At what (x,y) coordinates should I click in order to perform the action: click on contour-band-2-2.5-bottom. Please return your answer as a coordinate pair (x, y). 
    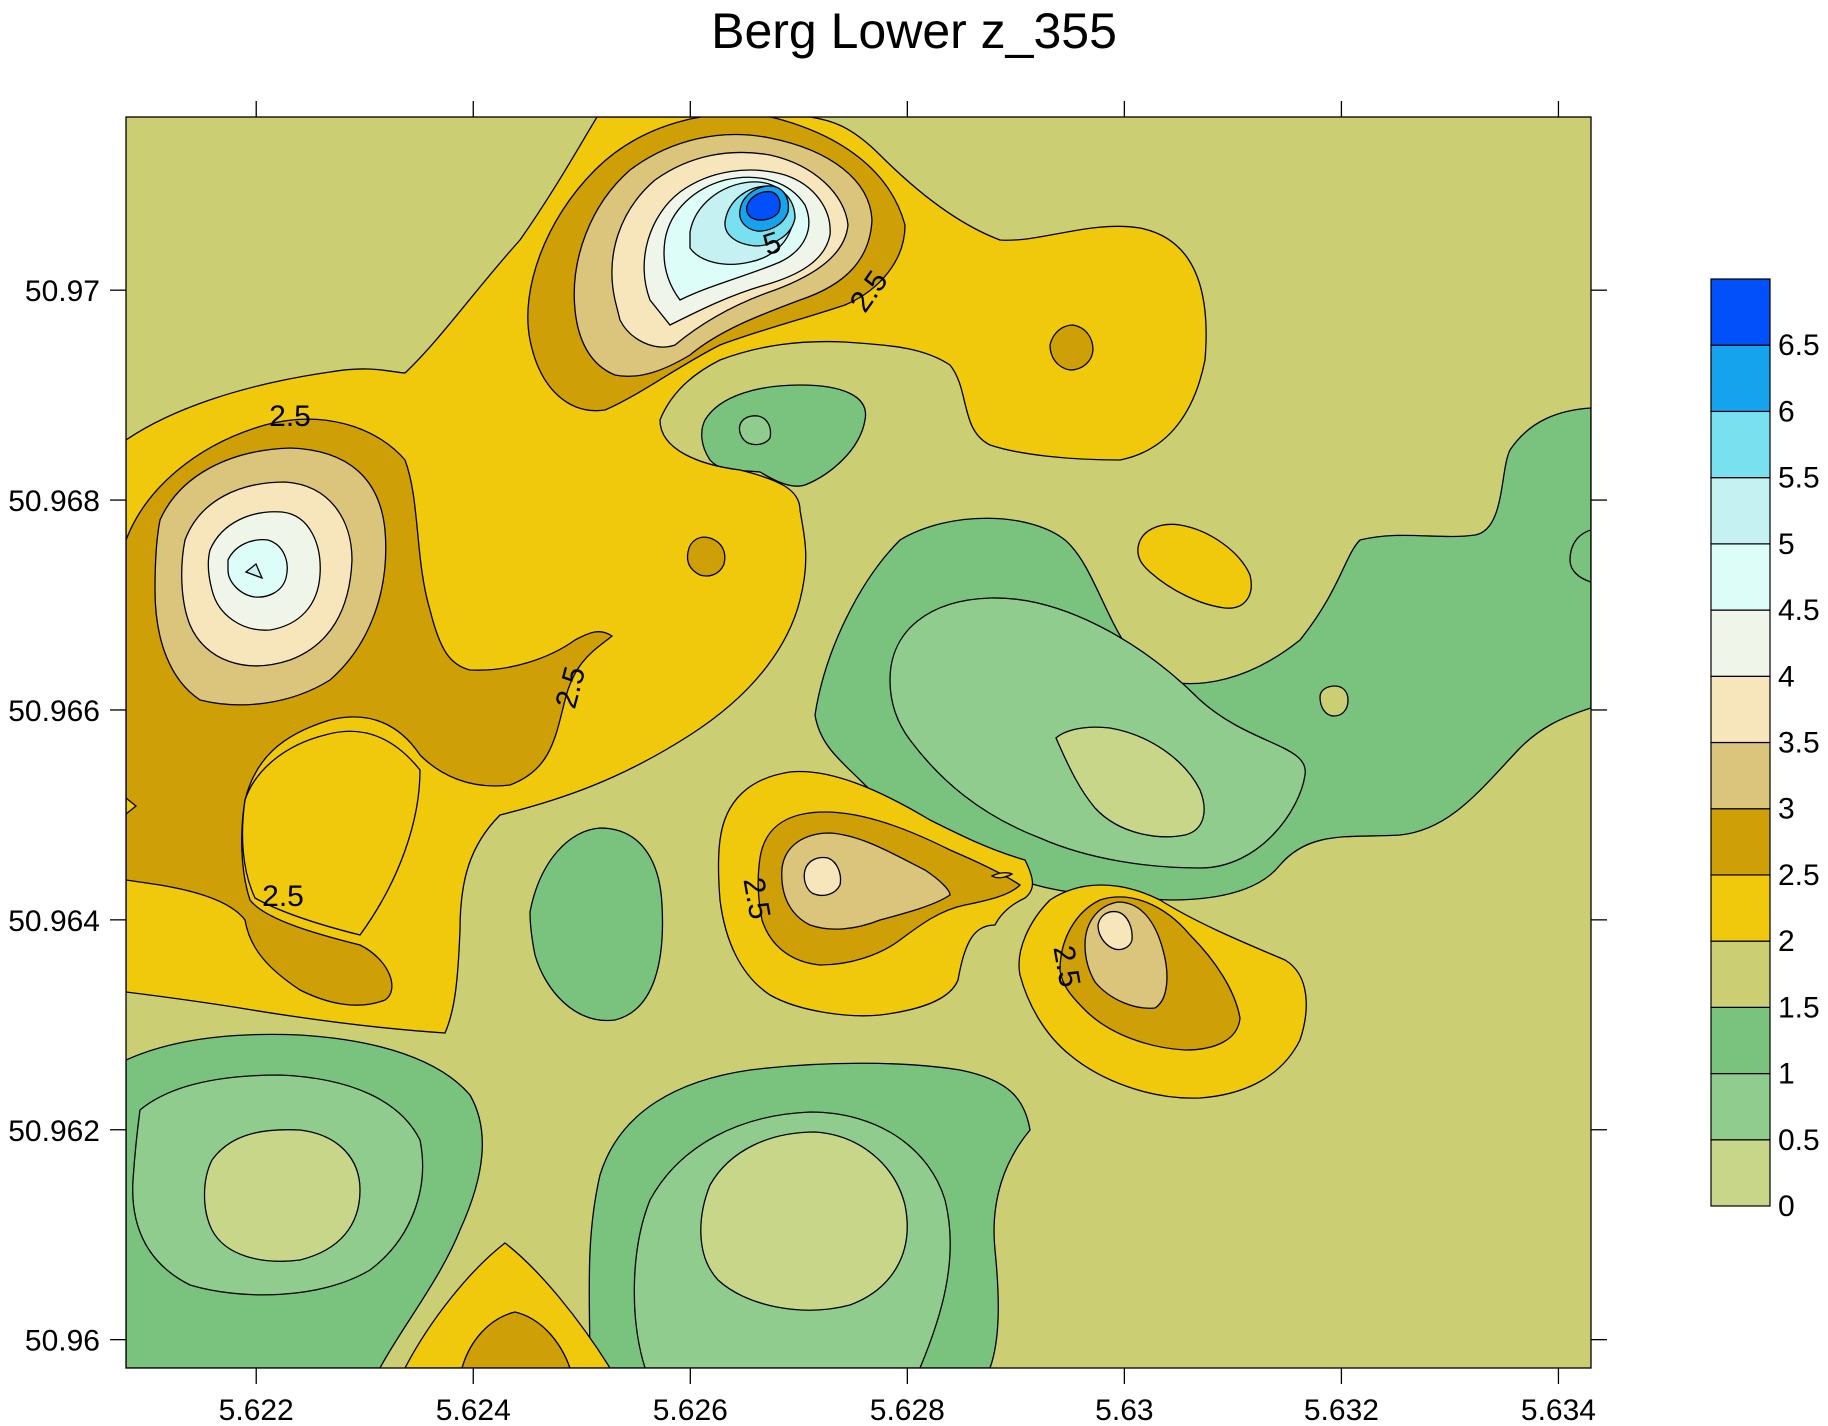
    Looking at the image, I should click on (507, 1305).